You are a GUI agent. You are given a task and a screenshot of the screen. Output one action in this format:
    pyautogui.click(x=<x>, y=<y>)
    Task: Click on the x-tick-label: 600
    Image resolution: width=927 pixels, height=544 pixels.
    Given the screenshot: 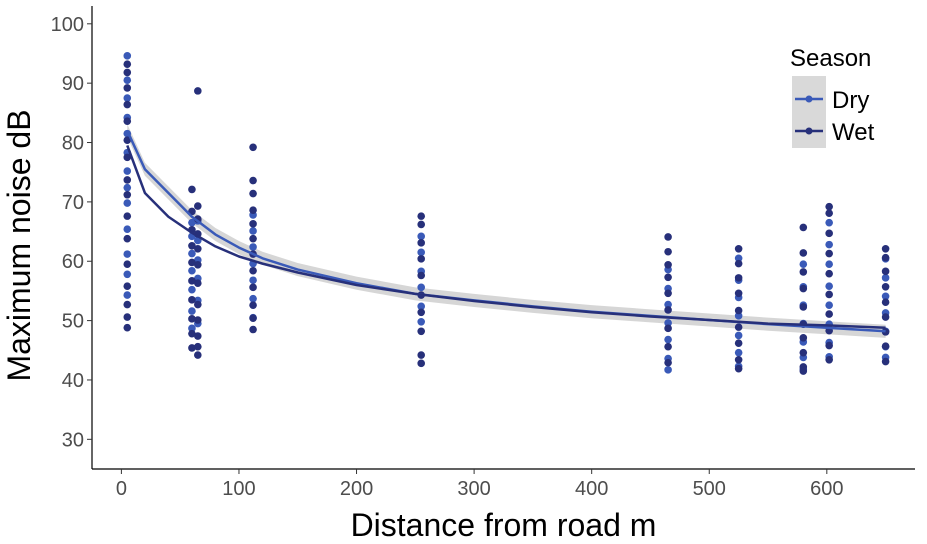 What is the action you would take?
    pyautogui.click(x=826, y=489)
    